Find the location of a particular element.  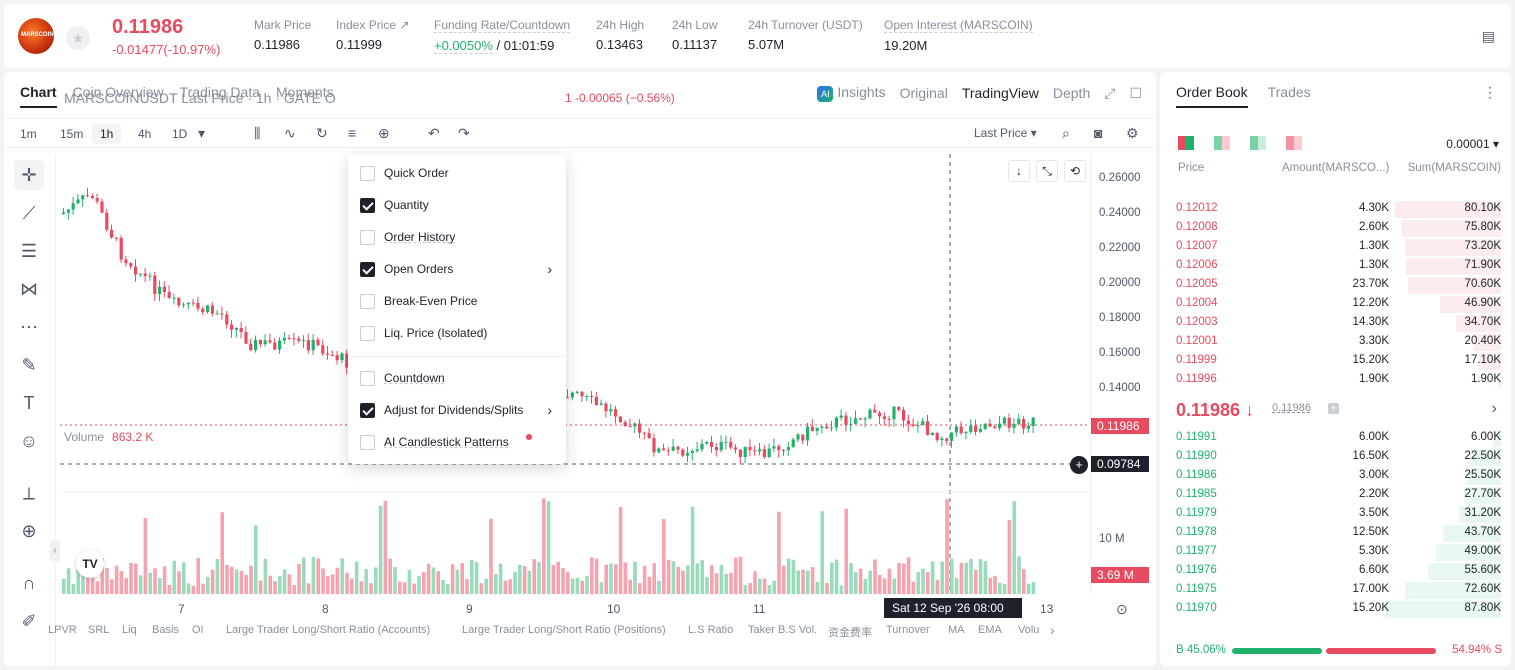

tab-insights: AI Insights is located at coordinates (851, 93).